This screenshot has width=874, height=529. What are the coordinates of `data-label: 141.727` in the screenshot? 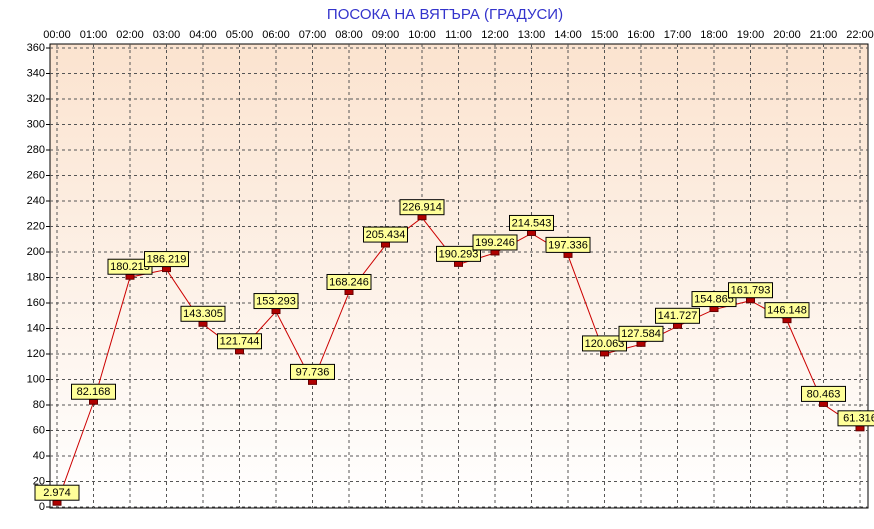 It's located at (678, 316).